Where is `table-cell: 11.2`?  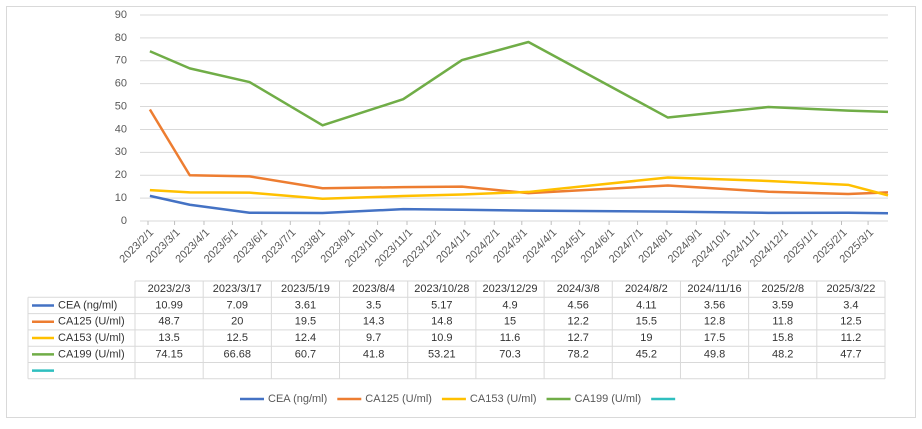
table-cell: 11.2 is located at coordinates (851, 338).